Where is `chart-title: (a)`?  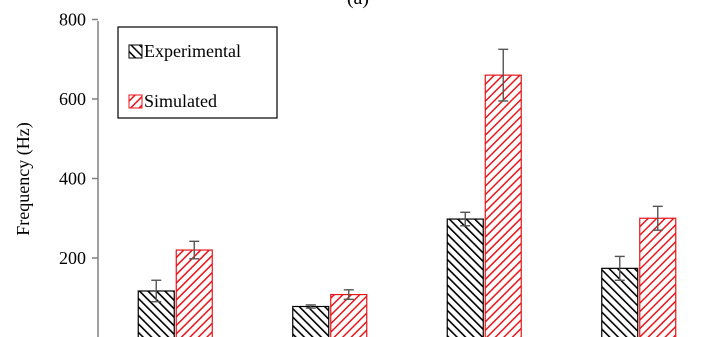
chart-title: (a) is located at coordinates (358, 4).